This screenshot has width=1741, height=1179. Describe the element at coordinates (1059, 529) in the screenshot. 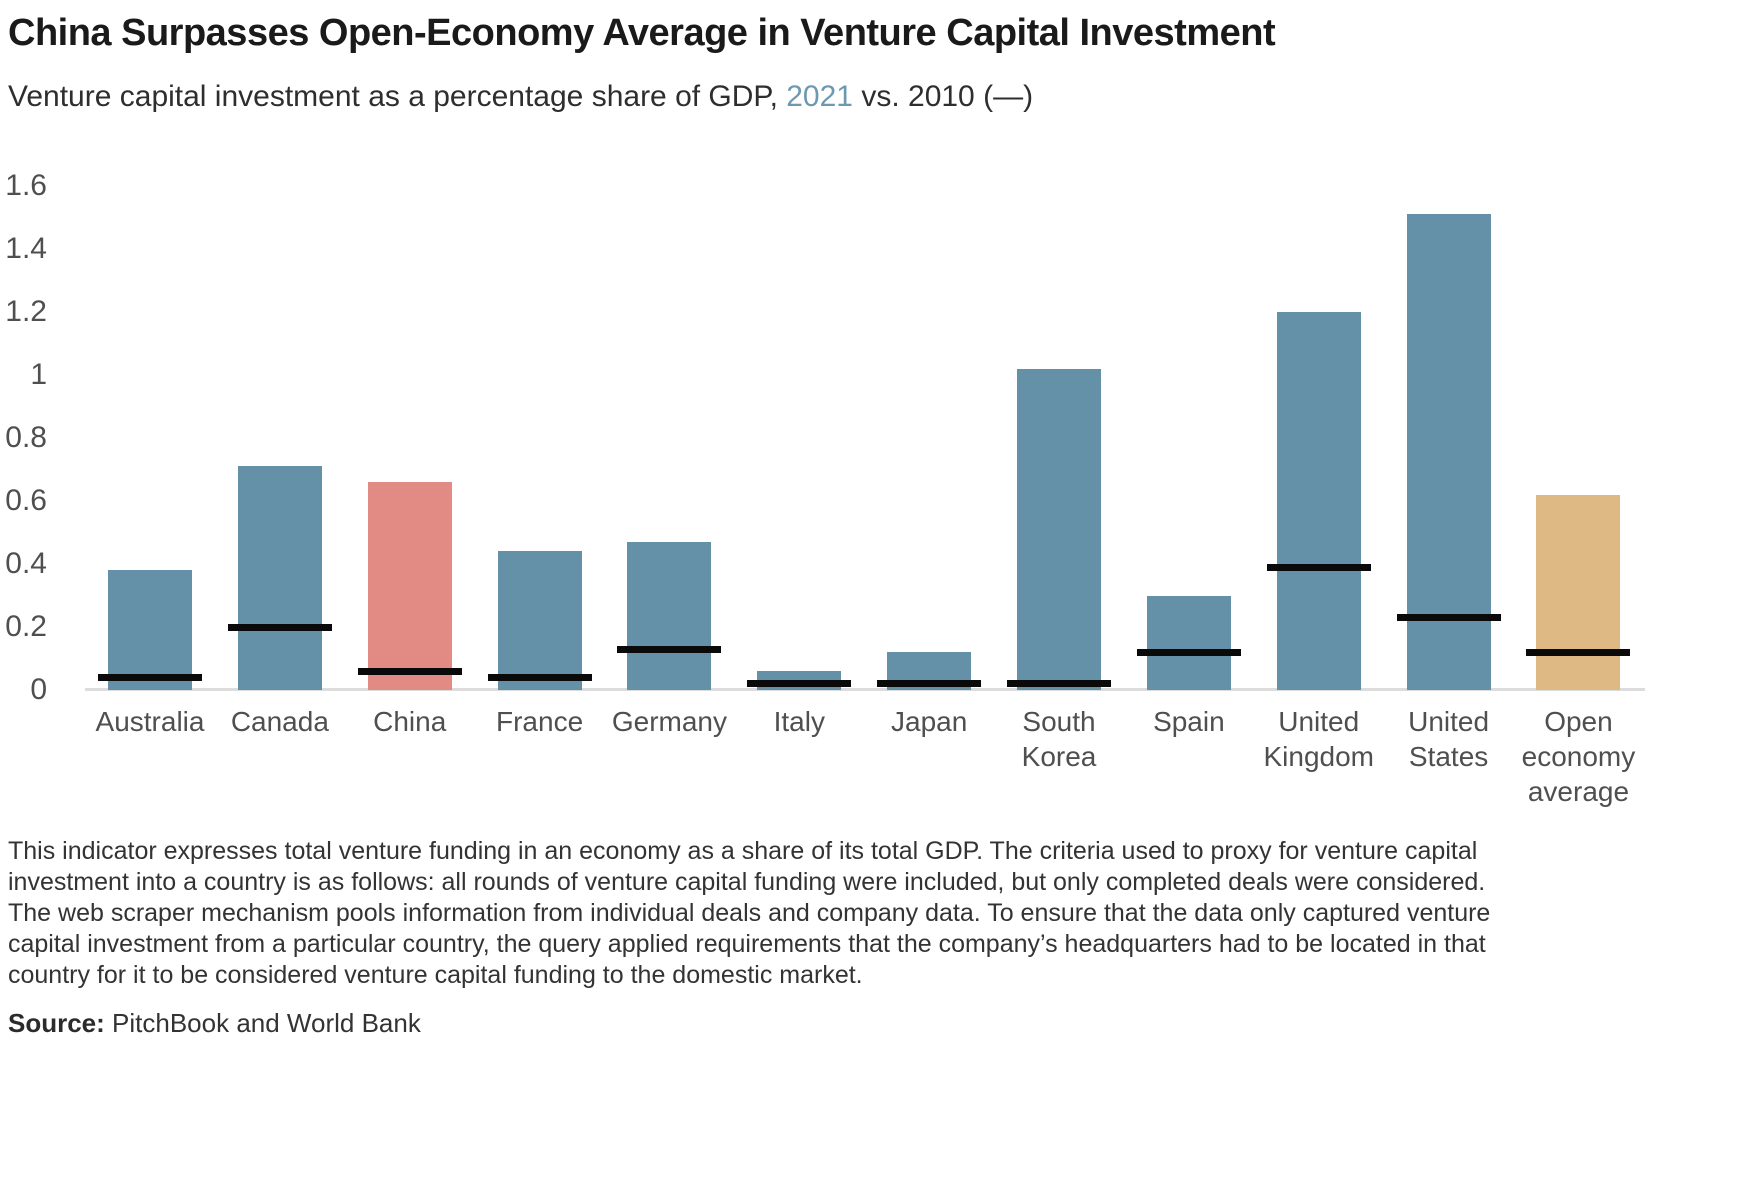

I see `bar-2021-south-korea` at that location.